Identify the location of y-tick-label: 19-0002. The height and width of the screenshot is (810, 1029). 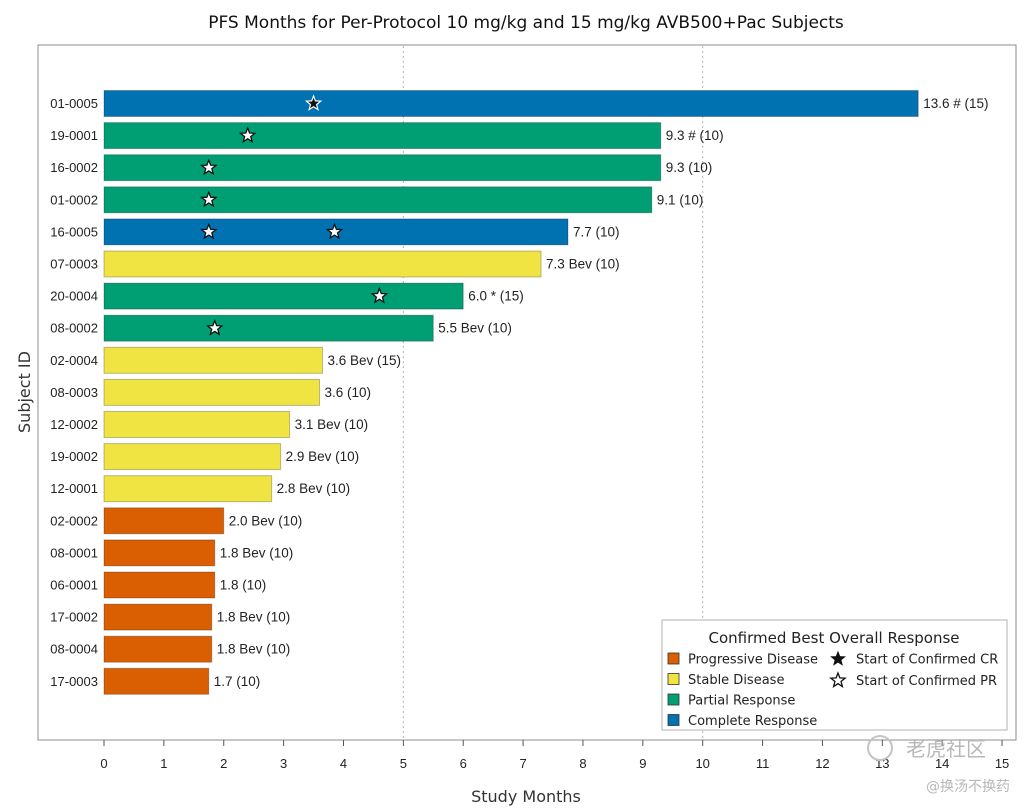
(74, 456).